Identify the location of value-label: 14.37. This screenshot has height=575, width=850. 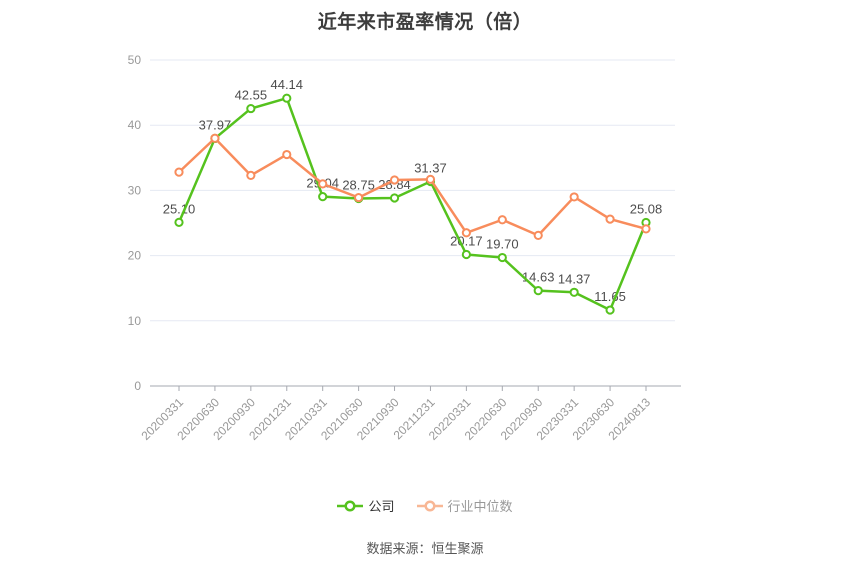
(574, 278).